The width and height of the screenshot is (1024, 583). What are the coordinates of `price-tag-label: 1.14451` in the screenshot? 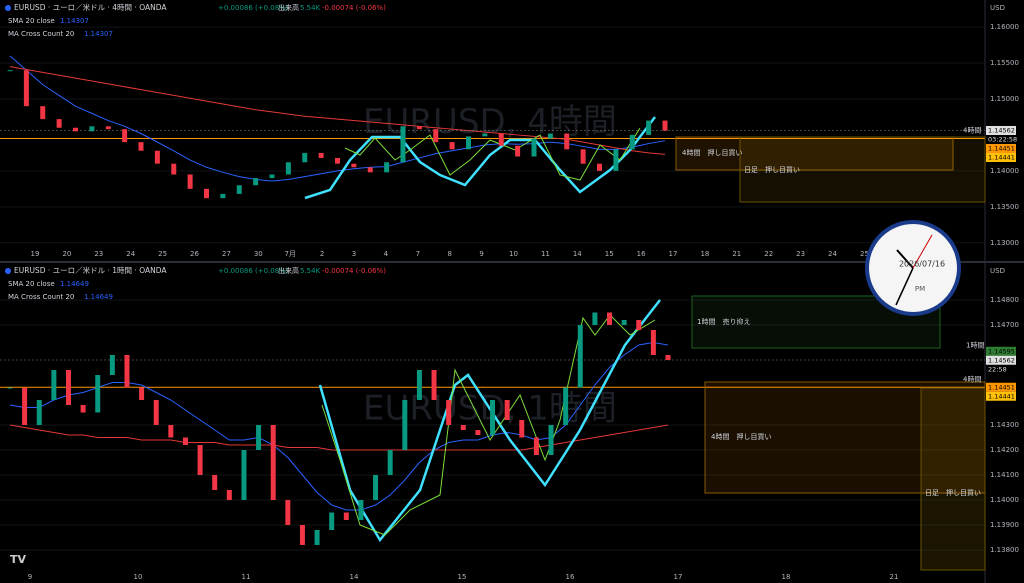 It's located at (1001, 148).